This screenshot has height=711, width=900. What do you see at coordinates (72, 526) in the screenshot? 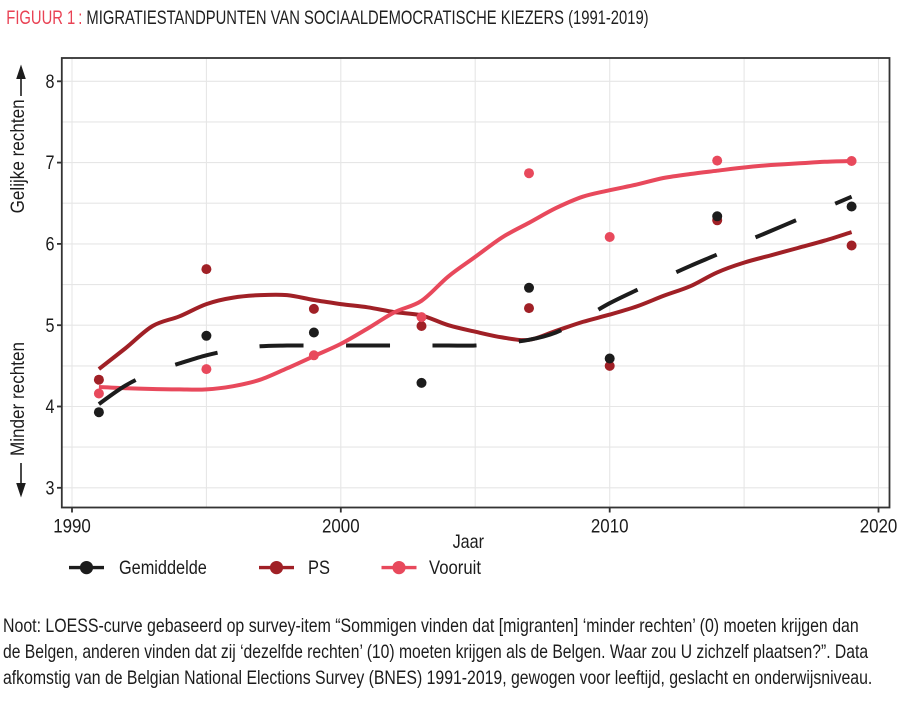
I see `svg-text: 1990` at bounding box center [72, 526].